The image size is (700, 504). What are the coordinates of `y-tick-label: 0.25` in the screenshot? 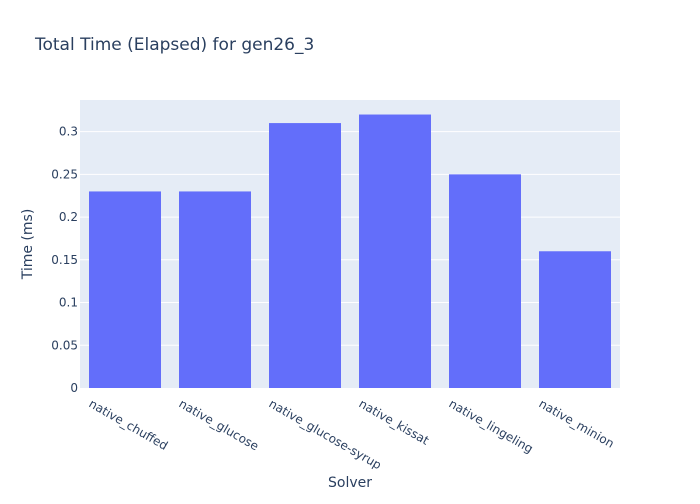 It's located at (64, 174).